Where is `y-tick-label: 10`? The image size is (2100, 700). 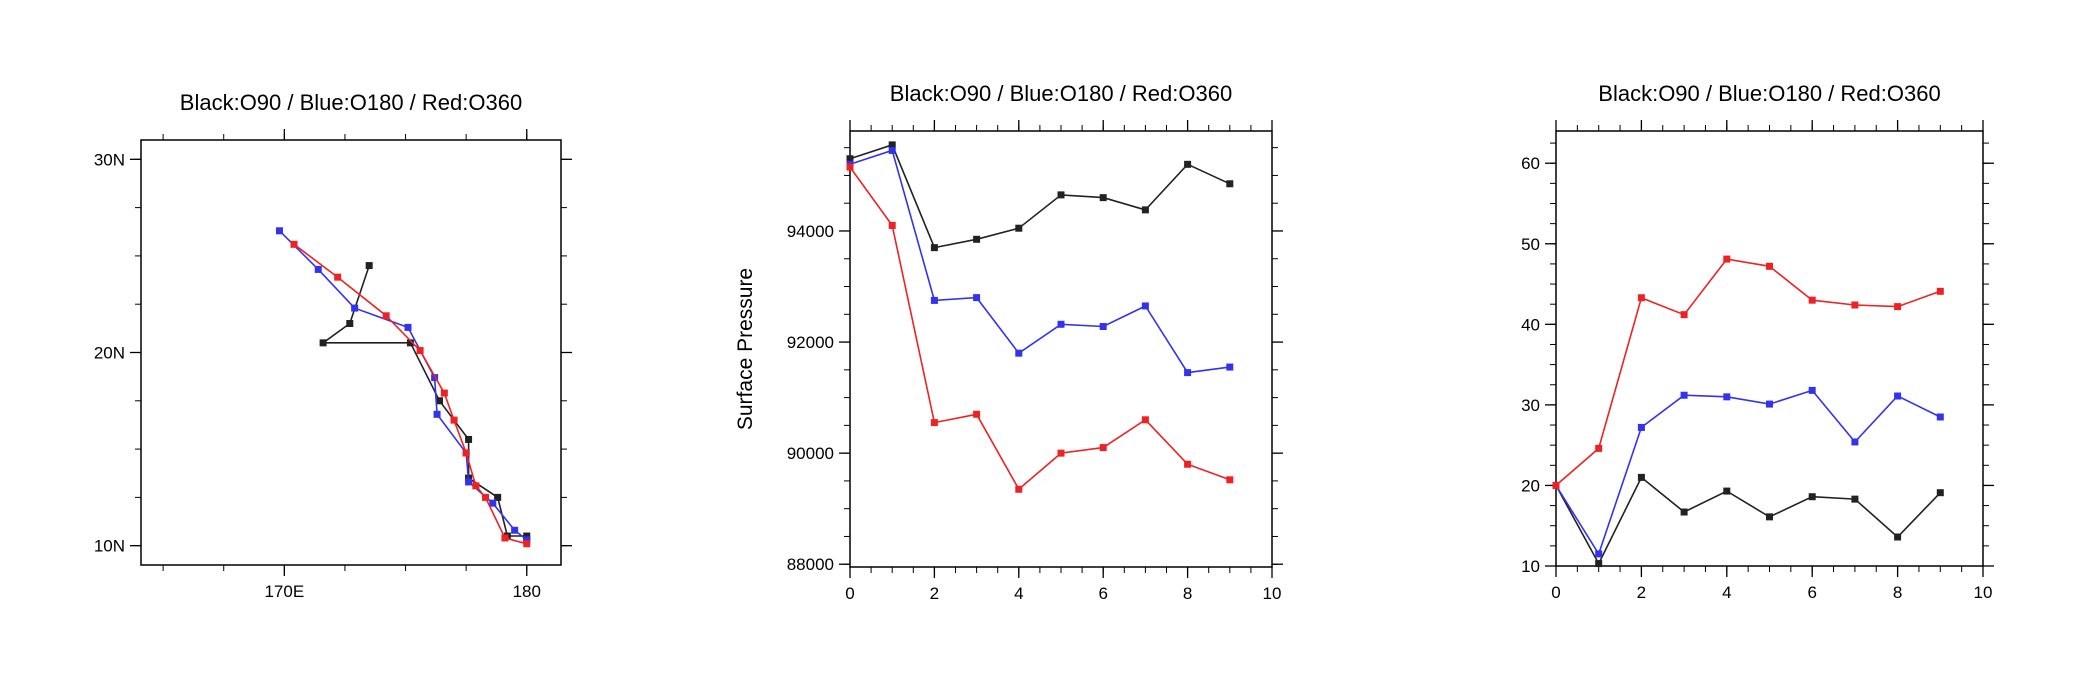 y-tick-label: 10 is located at coordinates (1530, 566).